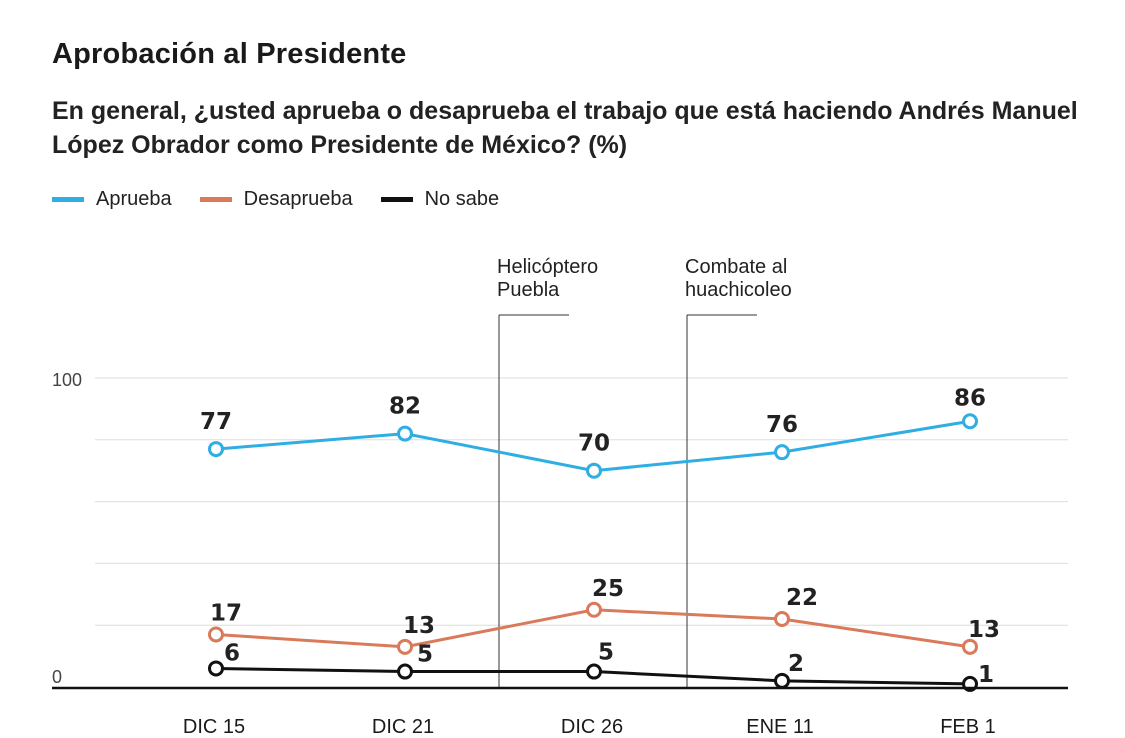  What do you see at coordinates (736, 267) in the screenshot?
I see `annotation-huachicoleo-text: Combate al` at bounding box center [736, 267].